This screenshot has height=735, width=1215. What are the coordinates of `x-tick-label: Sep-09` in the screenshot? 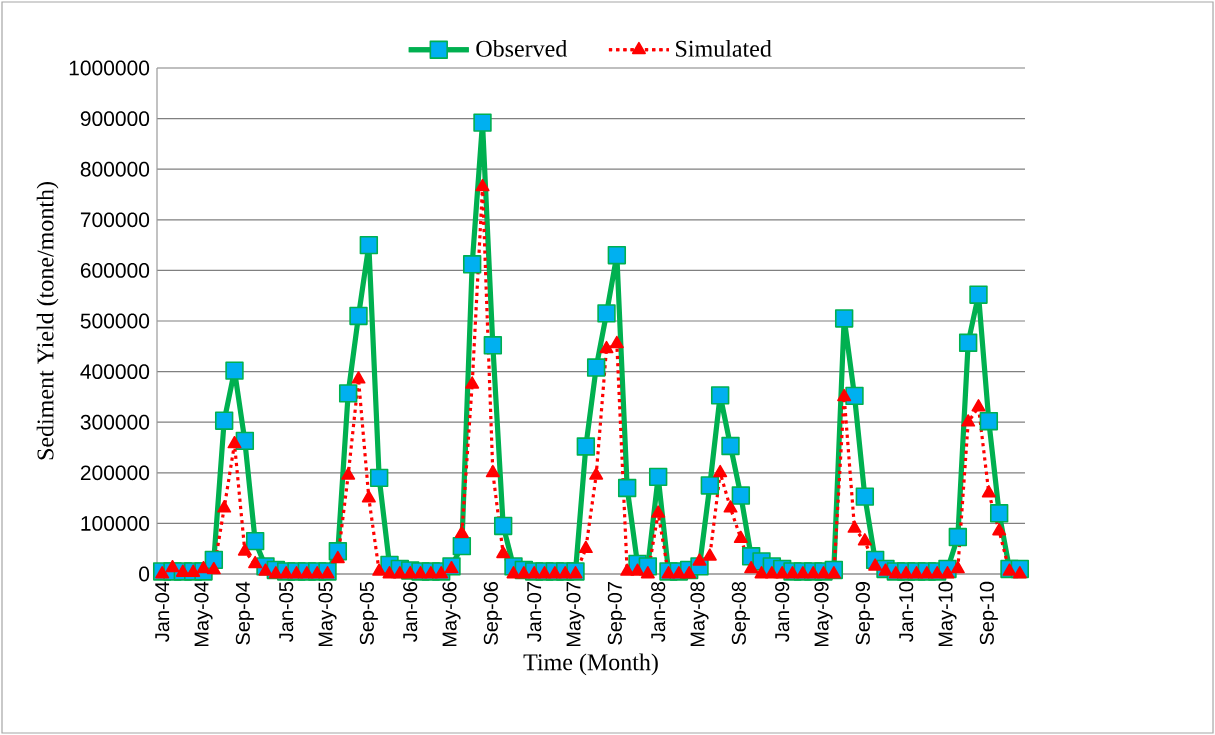 It's located at (864, 613).